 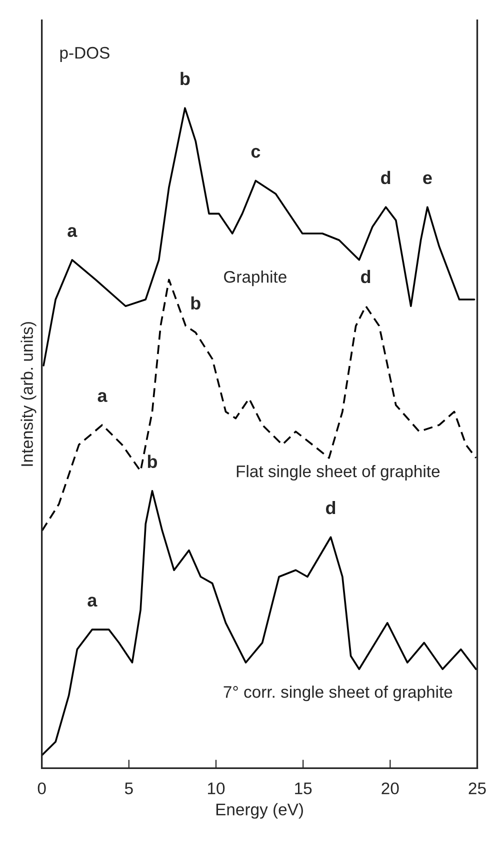 I want to click on series-label: Flat single sheet of graphite, so click(x=338, y=472).